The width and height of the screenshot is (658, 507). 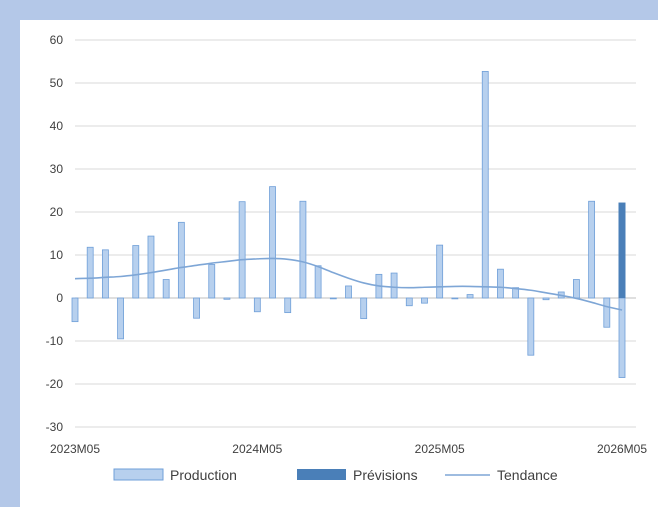 What do you see at coordinates (622, 449) in the screenshot?
I see `x-tick-label: 2026M05` at bounding box center [622, 449].